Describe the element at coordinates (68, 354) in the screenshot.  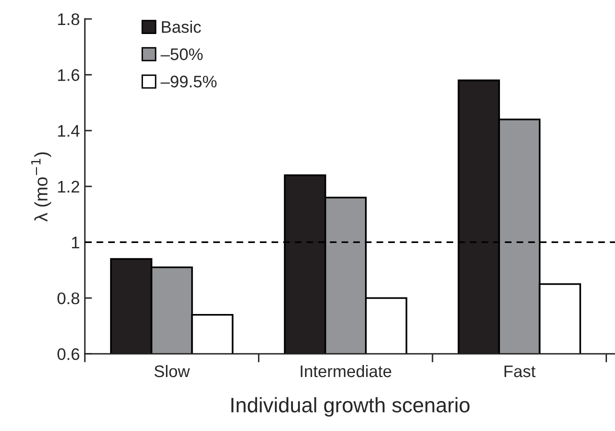
I see `y-tick-label: 0.6` at that location.